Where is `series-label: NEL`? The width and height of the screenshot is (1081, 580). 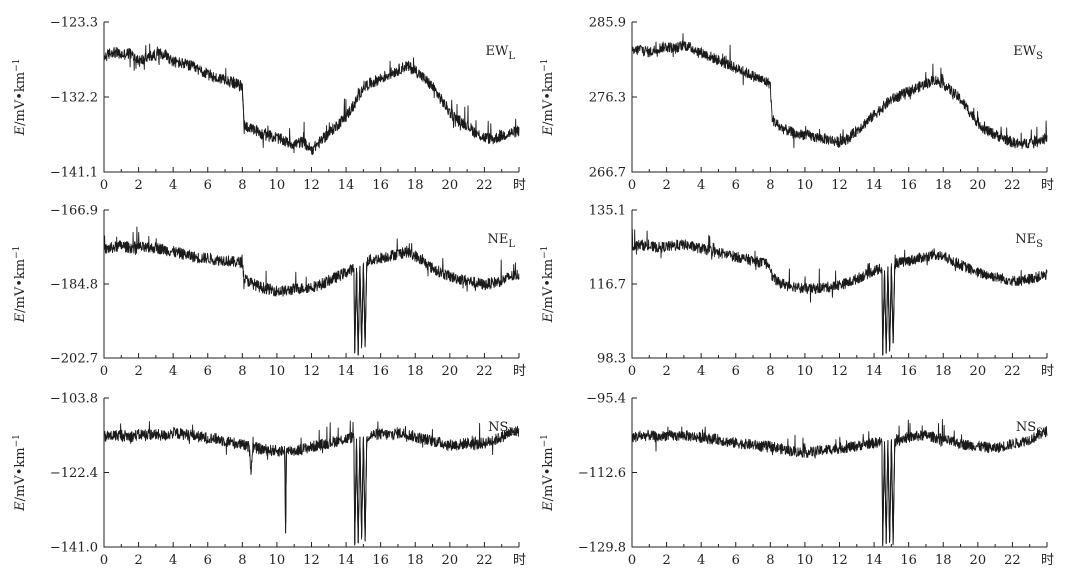
series-label: NEL is located at coordinates (501, 241).